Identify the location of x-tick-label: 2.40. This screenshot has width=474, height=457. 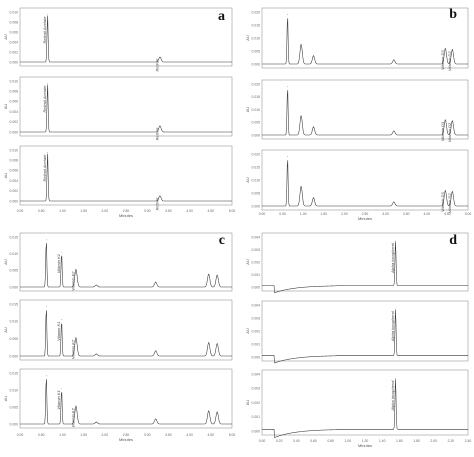
(468, 441).